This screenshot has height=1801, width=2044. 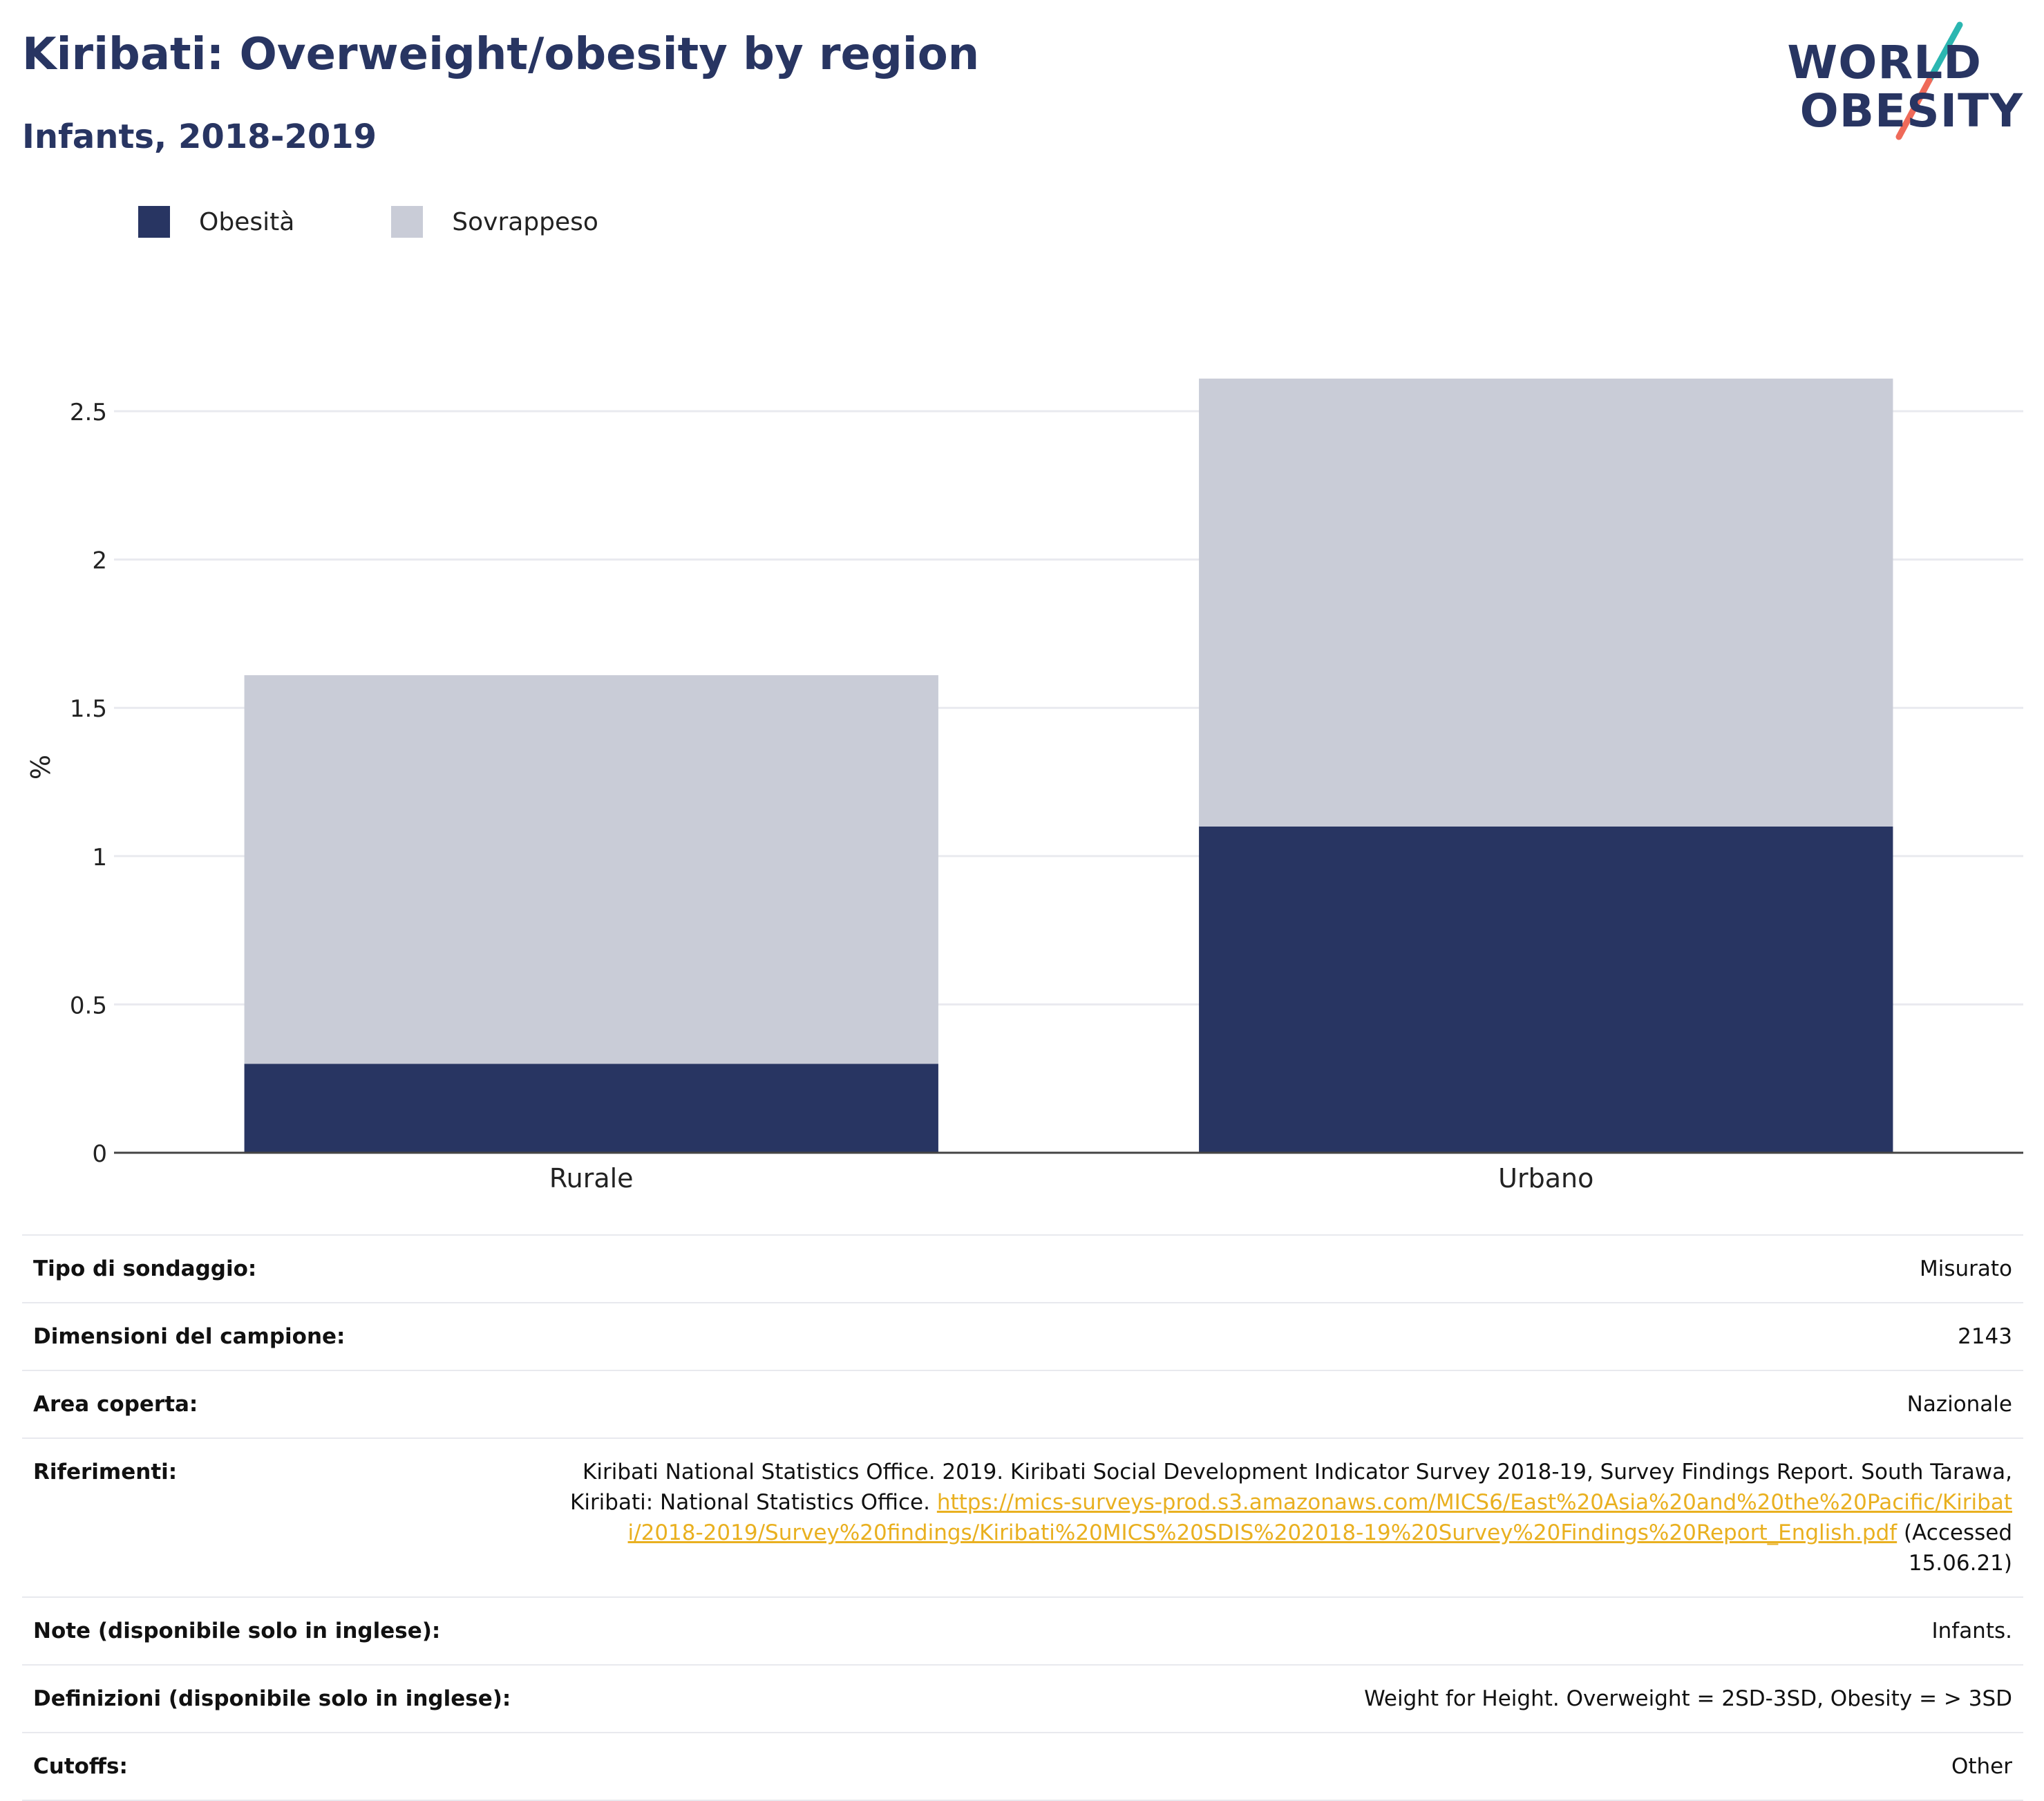 I want to click on logo-line2: OBESITY, so click(x=1911, y=111).